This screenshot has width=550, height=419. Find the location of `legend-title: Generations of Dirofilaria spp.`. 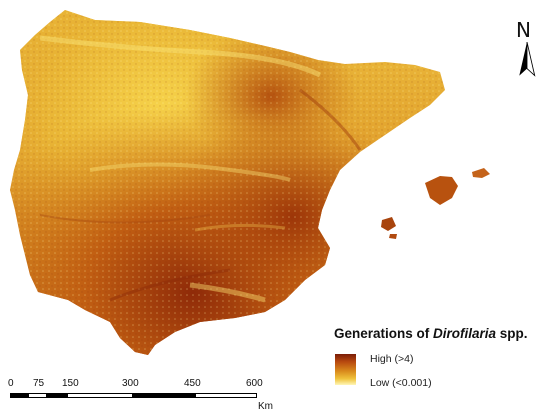

legend-title: Generations of Dirofilaria spp. is located at coordinates (431, 333).